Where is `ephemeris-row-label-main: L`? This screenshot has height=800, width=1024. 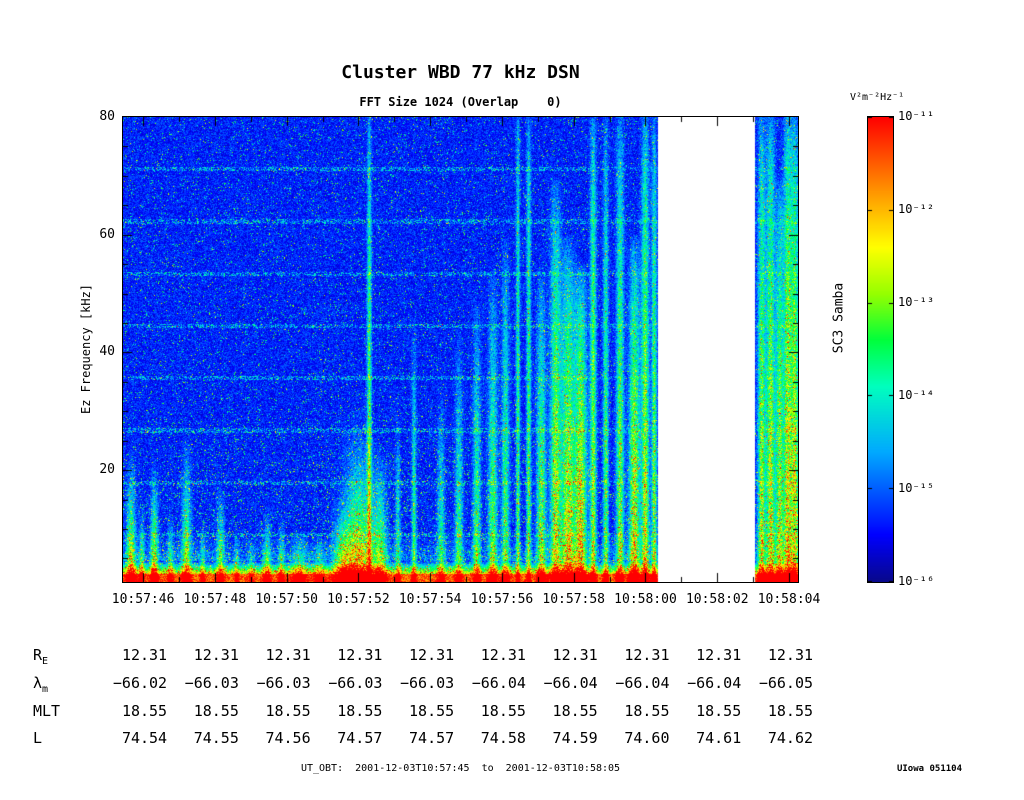 ephemeris-row-label-main: L is located at coordinates (38, 738).